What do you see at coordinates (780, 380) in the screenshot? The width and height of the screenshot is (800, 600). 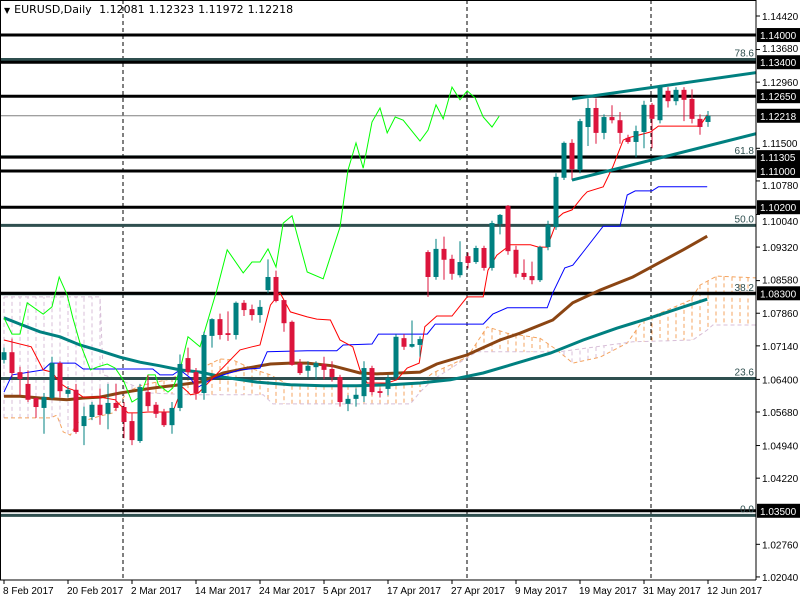 I see `y-tick-label: 1.06400` at bounding box center [780, 380].